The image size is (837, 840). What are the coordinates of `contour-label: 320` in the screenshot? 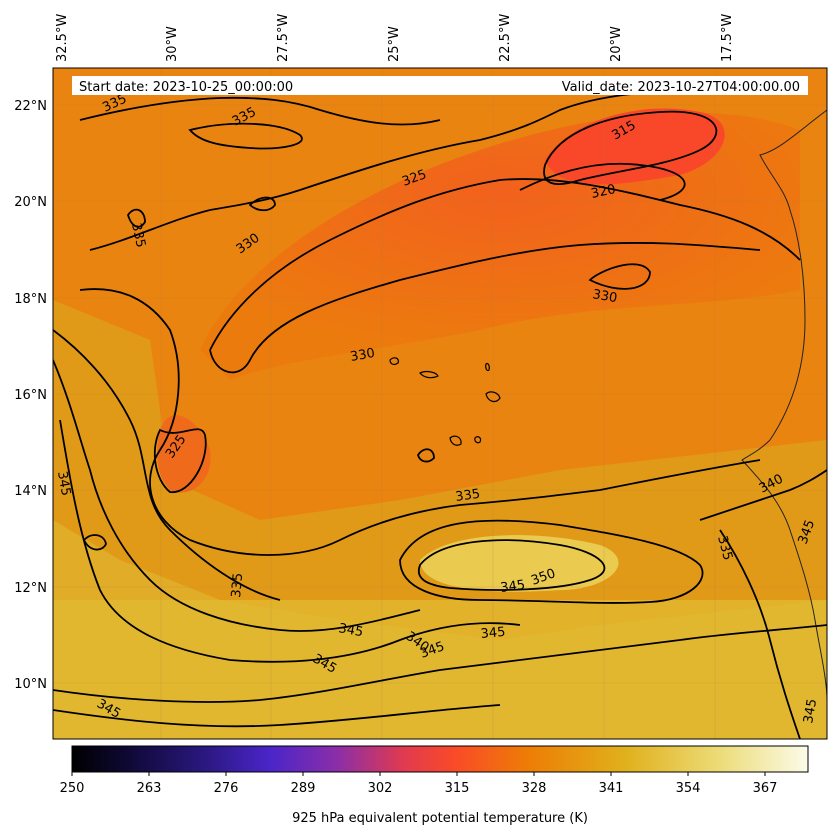 It's located at (603, 192).